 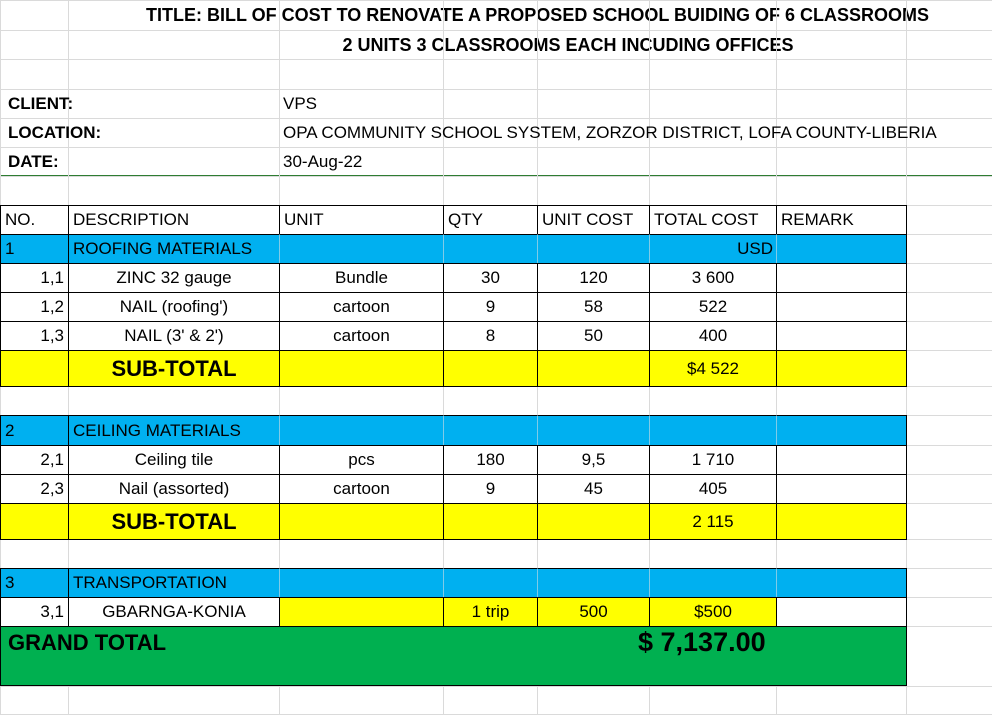 What do you see at coordinates (174, 307) in the screenshot?
I see `item-cell: NAIL (roofing')` at bounding box center [174, 307].